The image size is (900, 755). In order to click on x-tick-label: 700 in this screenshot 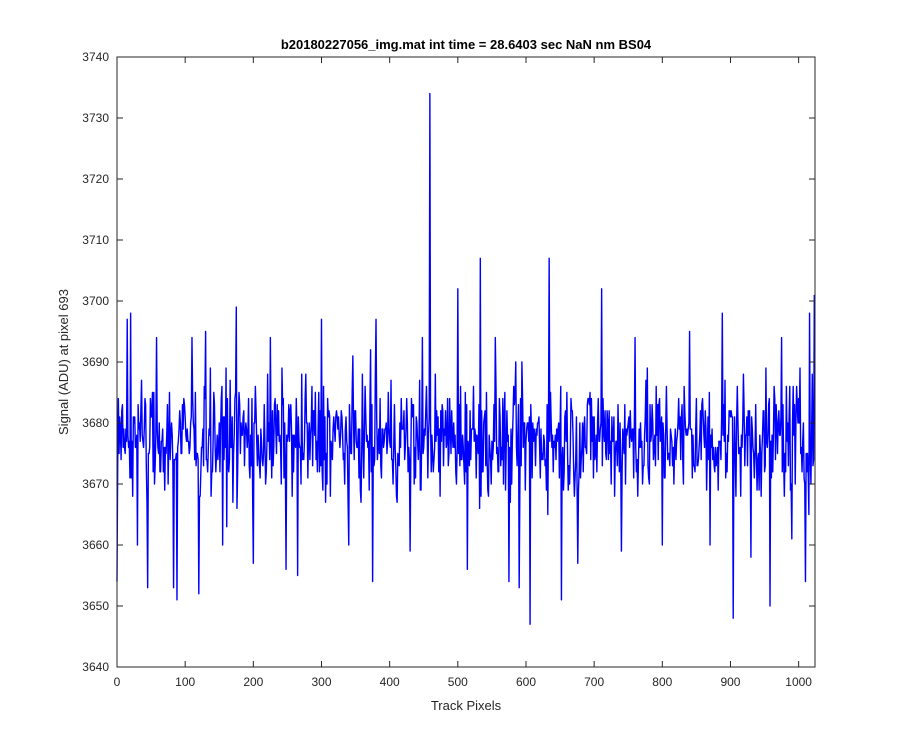, I will do `click(594, 682)`.